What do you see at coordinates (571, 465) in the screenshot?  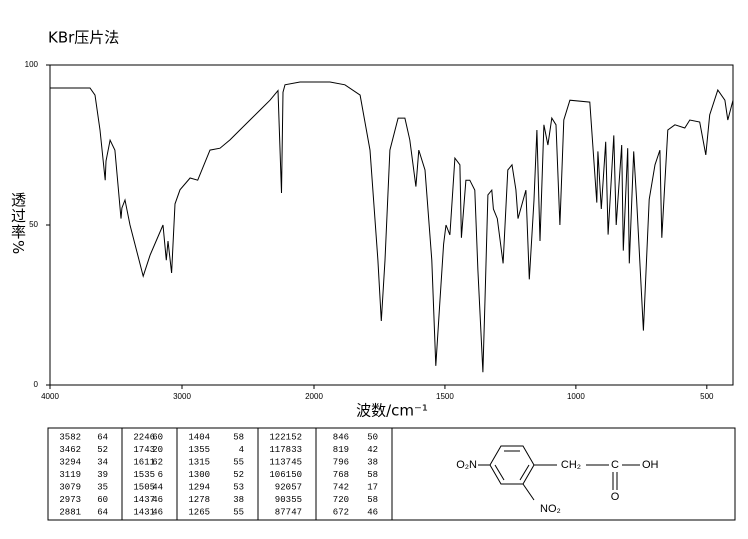 I see `structure-label: CH₂` at bounding box center [571, 465].